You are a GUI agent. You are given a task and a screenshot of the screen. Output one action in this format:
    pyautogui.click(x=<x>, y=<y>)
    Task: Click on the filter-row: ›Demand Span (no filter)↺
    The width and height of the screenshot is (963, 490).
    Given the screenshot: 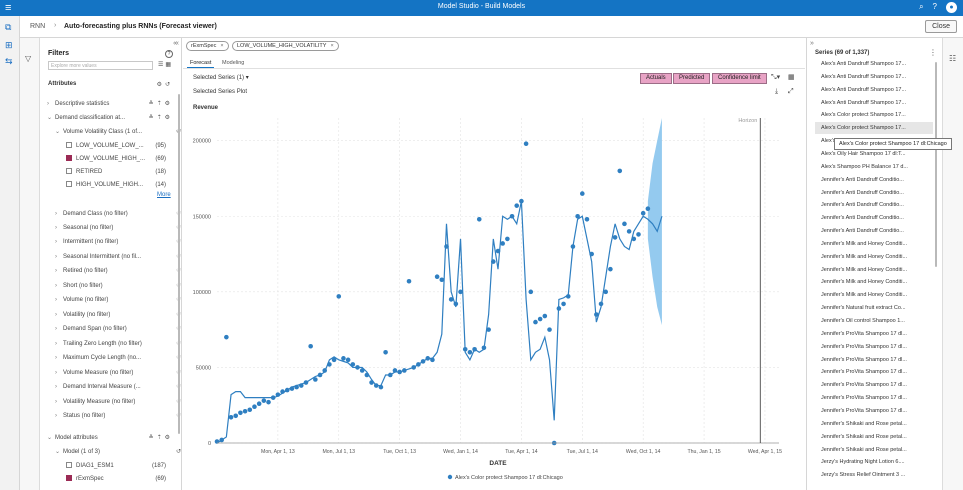 What is the action you would take?
    pyautogui.click(x=125, y=329)
    